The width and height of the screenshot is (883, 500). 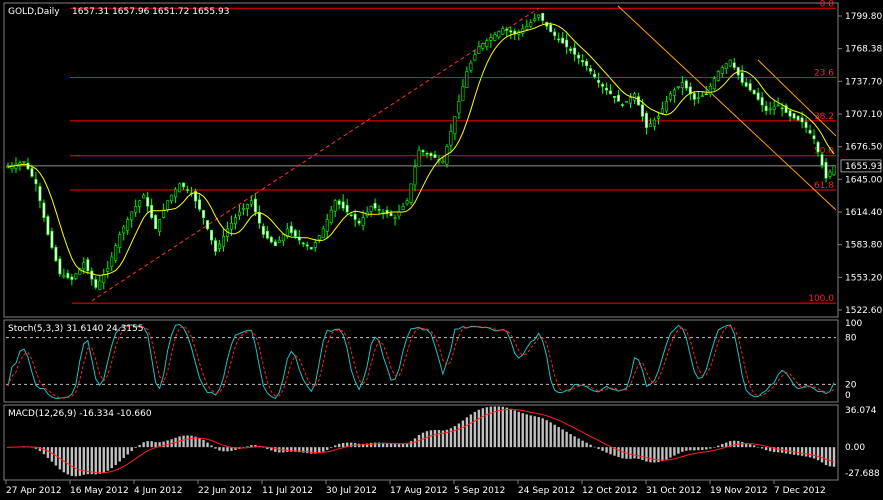 I want to click on x-tick-label: 27 Apr 2012, so click(x=34, y=491).